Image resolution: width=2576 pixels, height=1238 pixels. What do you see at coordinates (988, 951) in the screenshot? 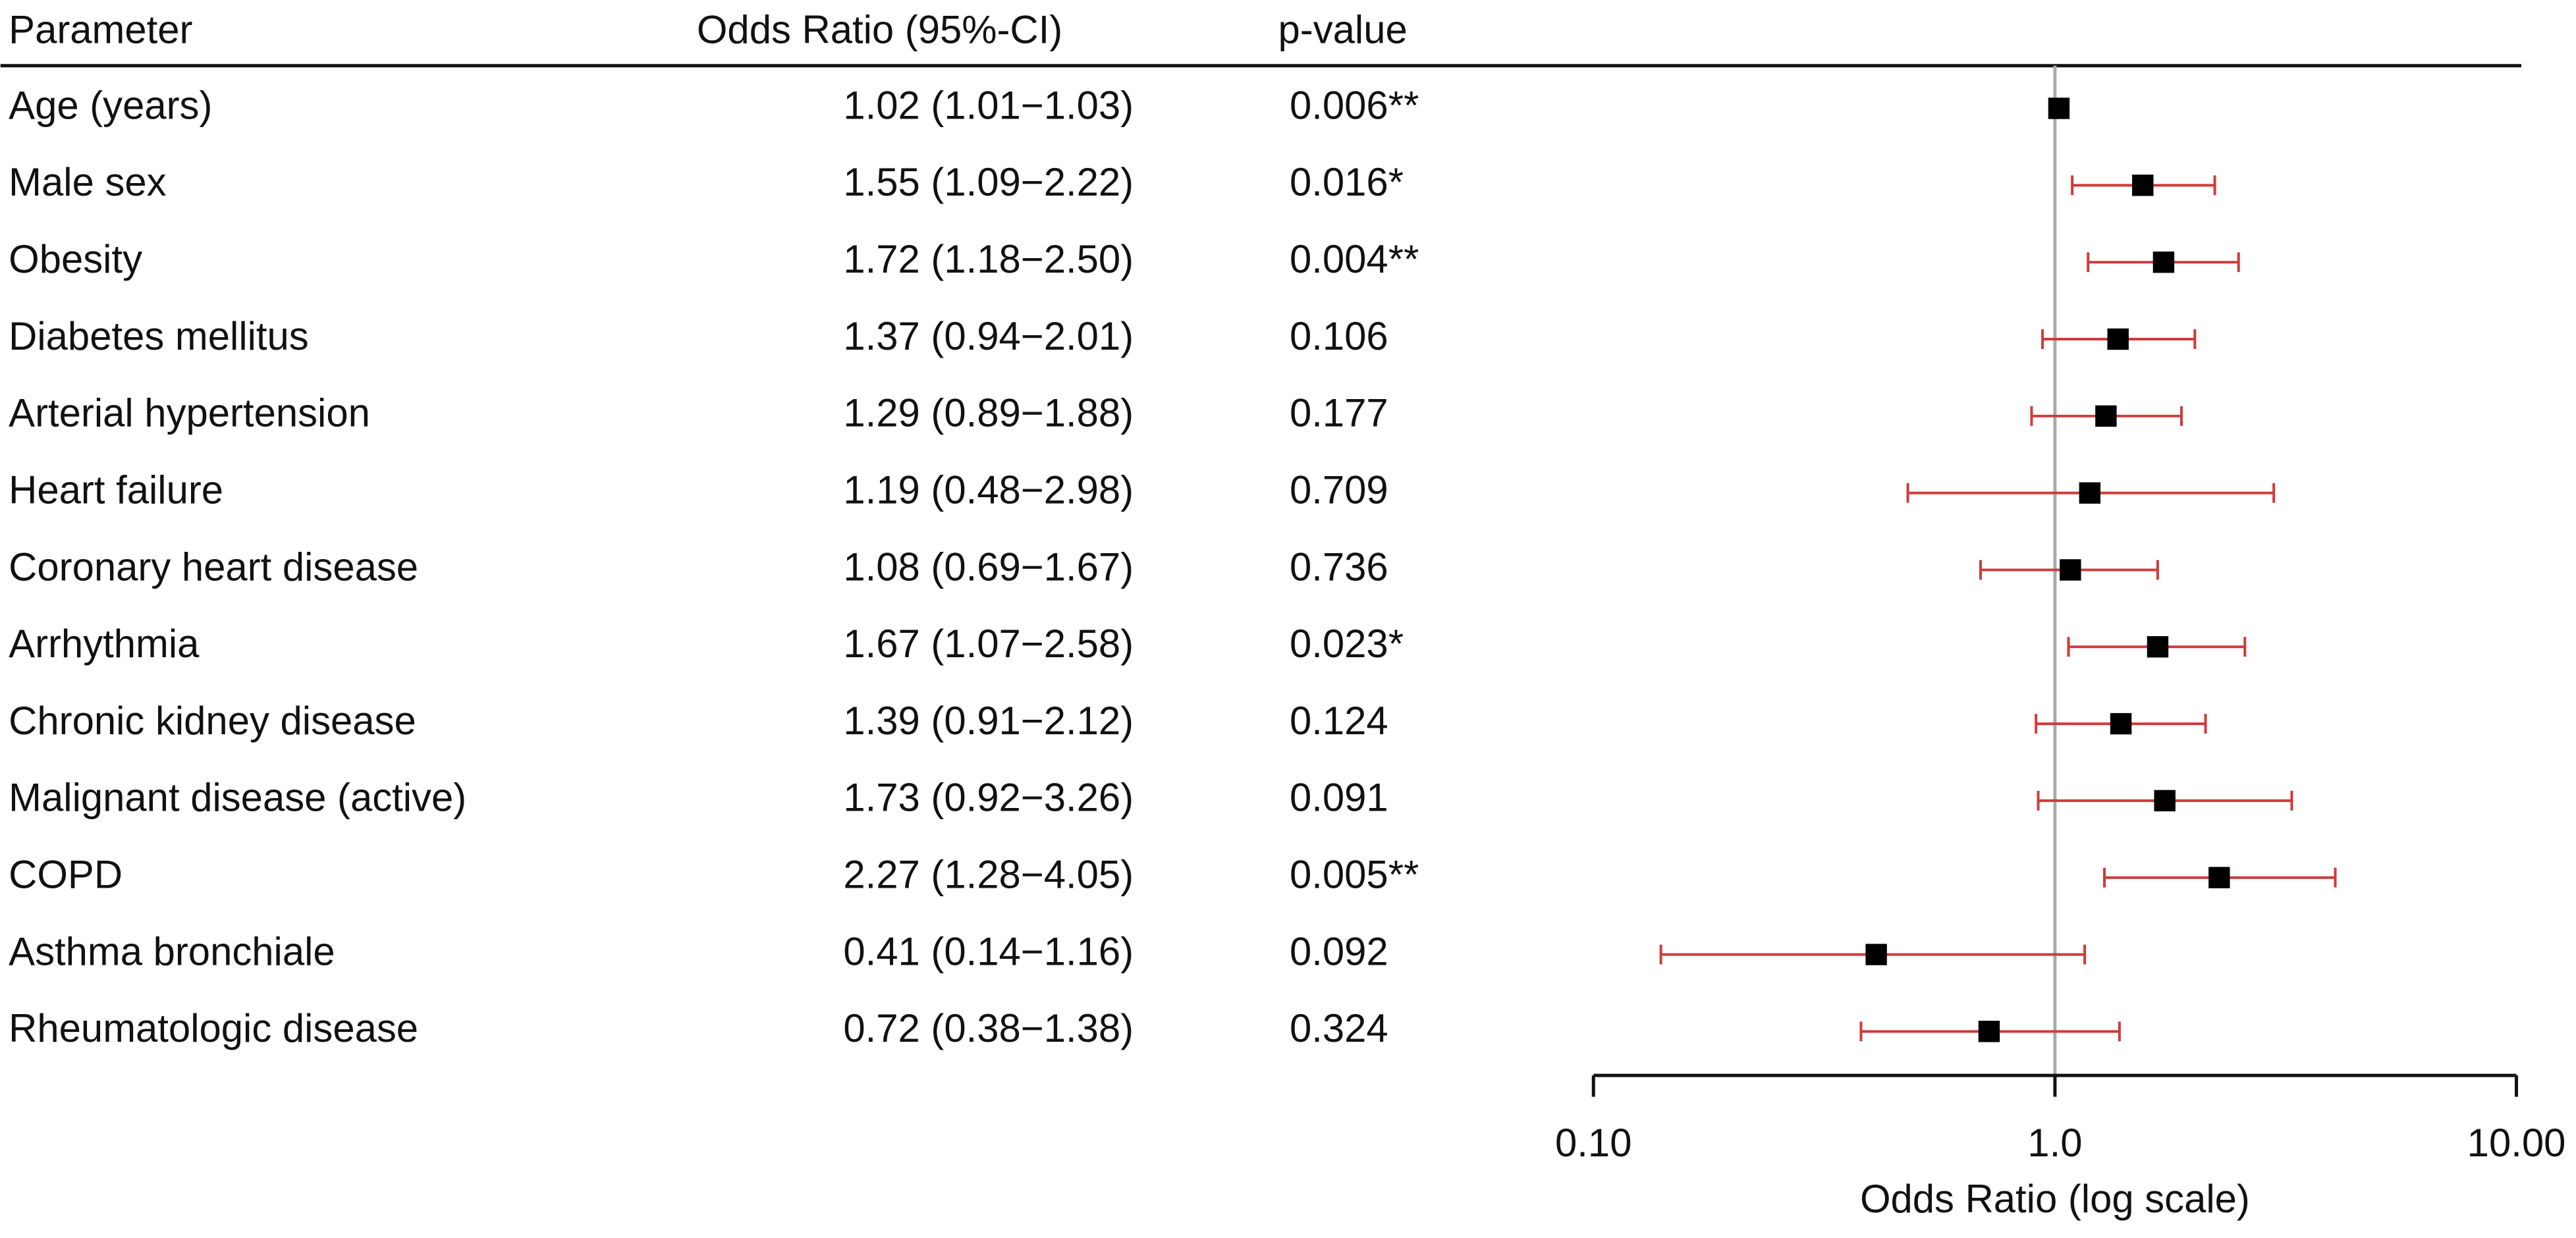
I see `odds-ratio-label: 0.41 (0.14−1.16)` at bounding box center [988, 951].